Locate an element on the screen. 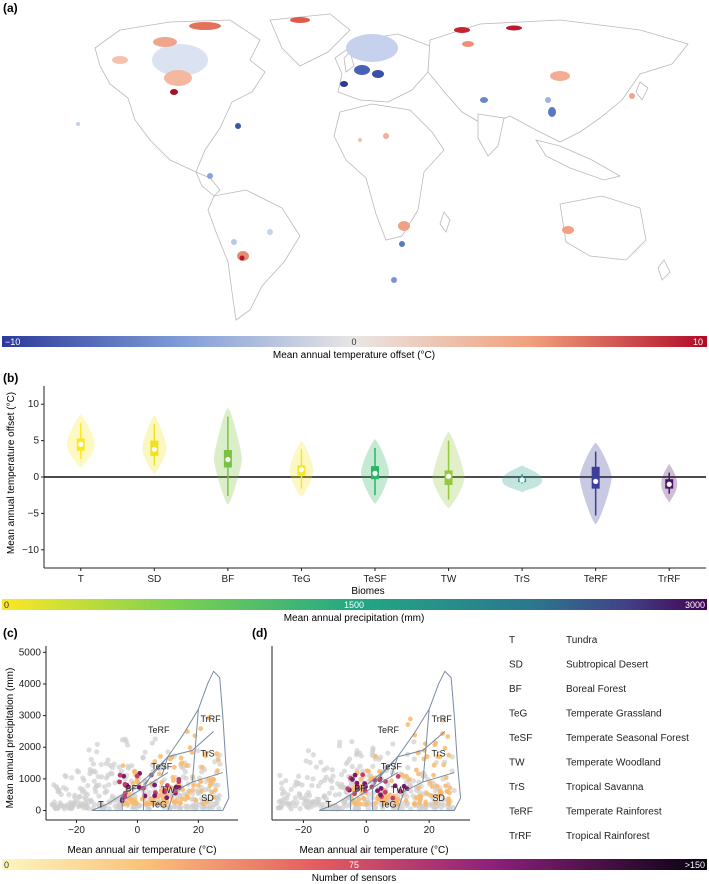 This screenshot has height=884, width=709. legend-code-BF: BF is located at coordinates (515, 689).